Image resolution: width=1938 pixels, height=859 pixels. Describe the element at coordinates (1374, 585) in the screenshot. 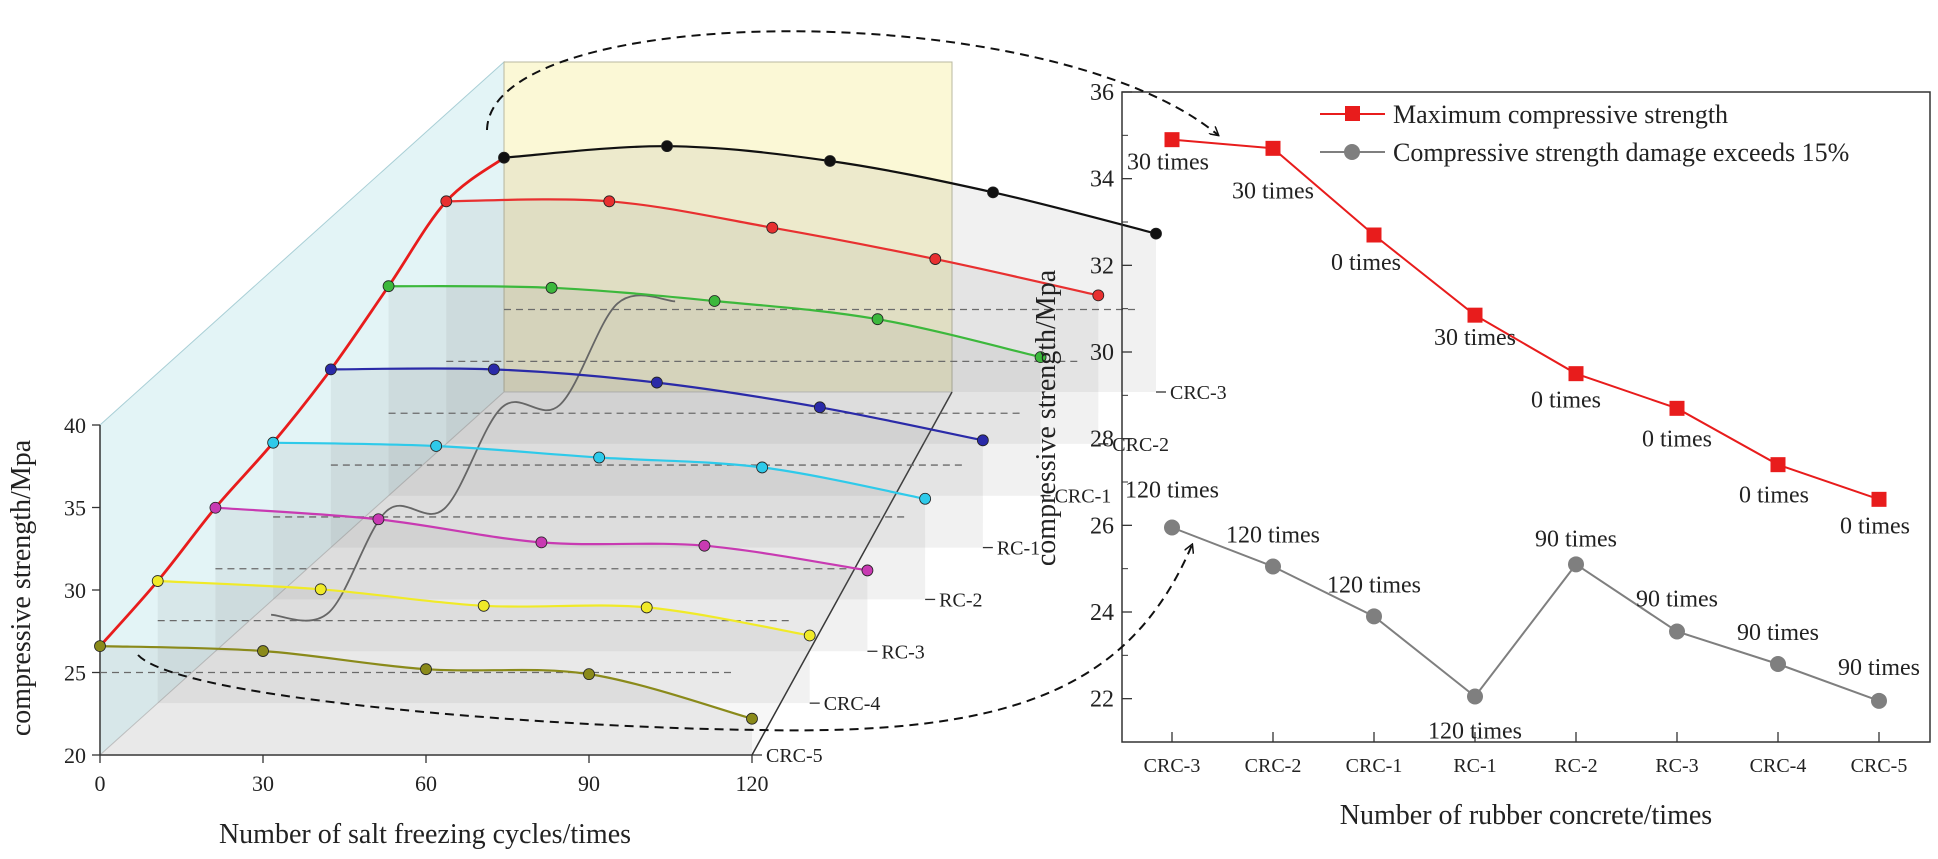

I see `data-label-compressive-strength-damage-exceeds-15--crc-1: 120 times` at that location.